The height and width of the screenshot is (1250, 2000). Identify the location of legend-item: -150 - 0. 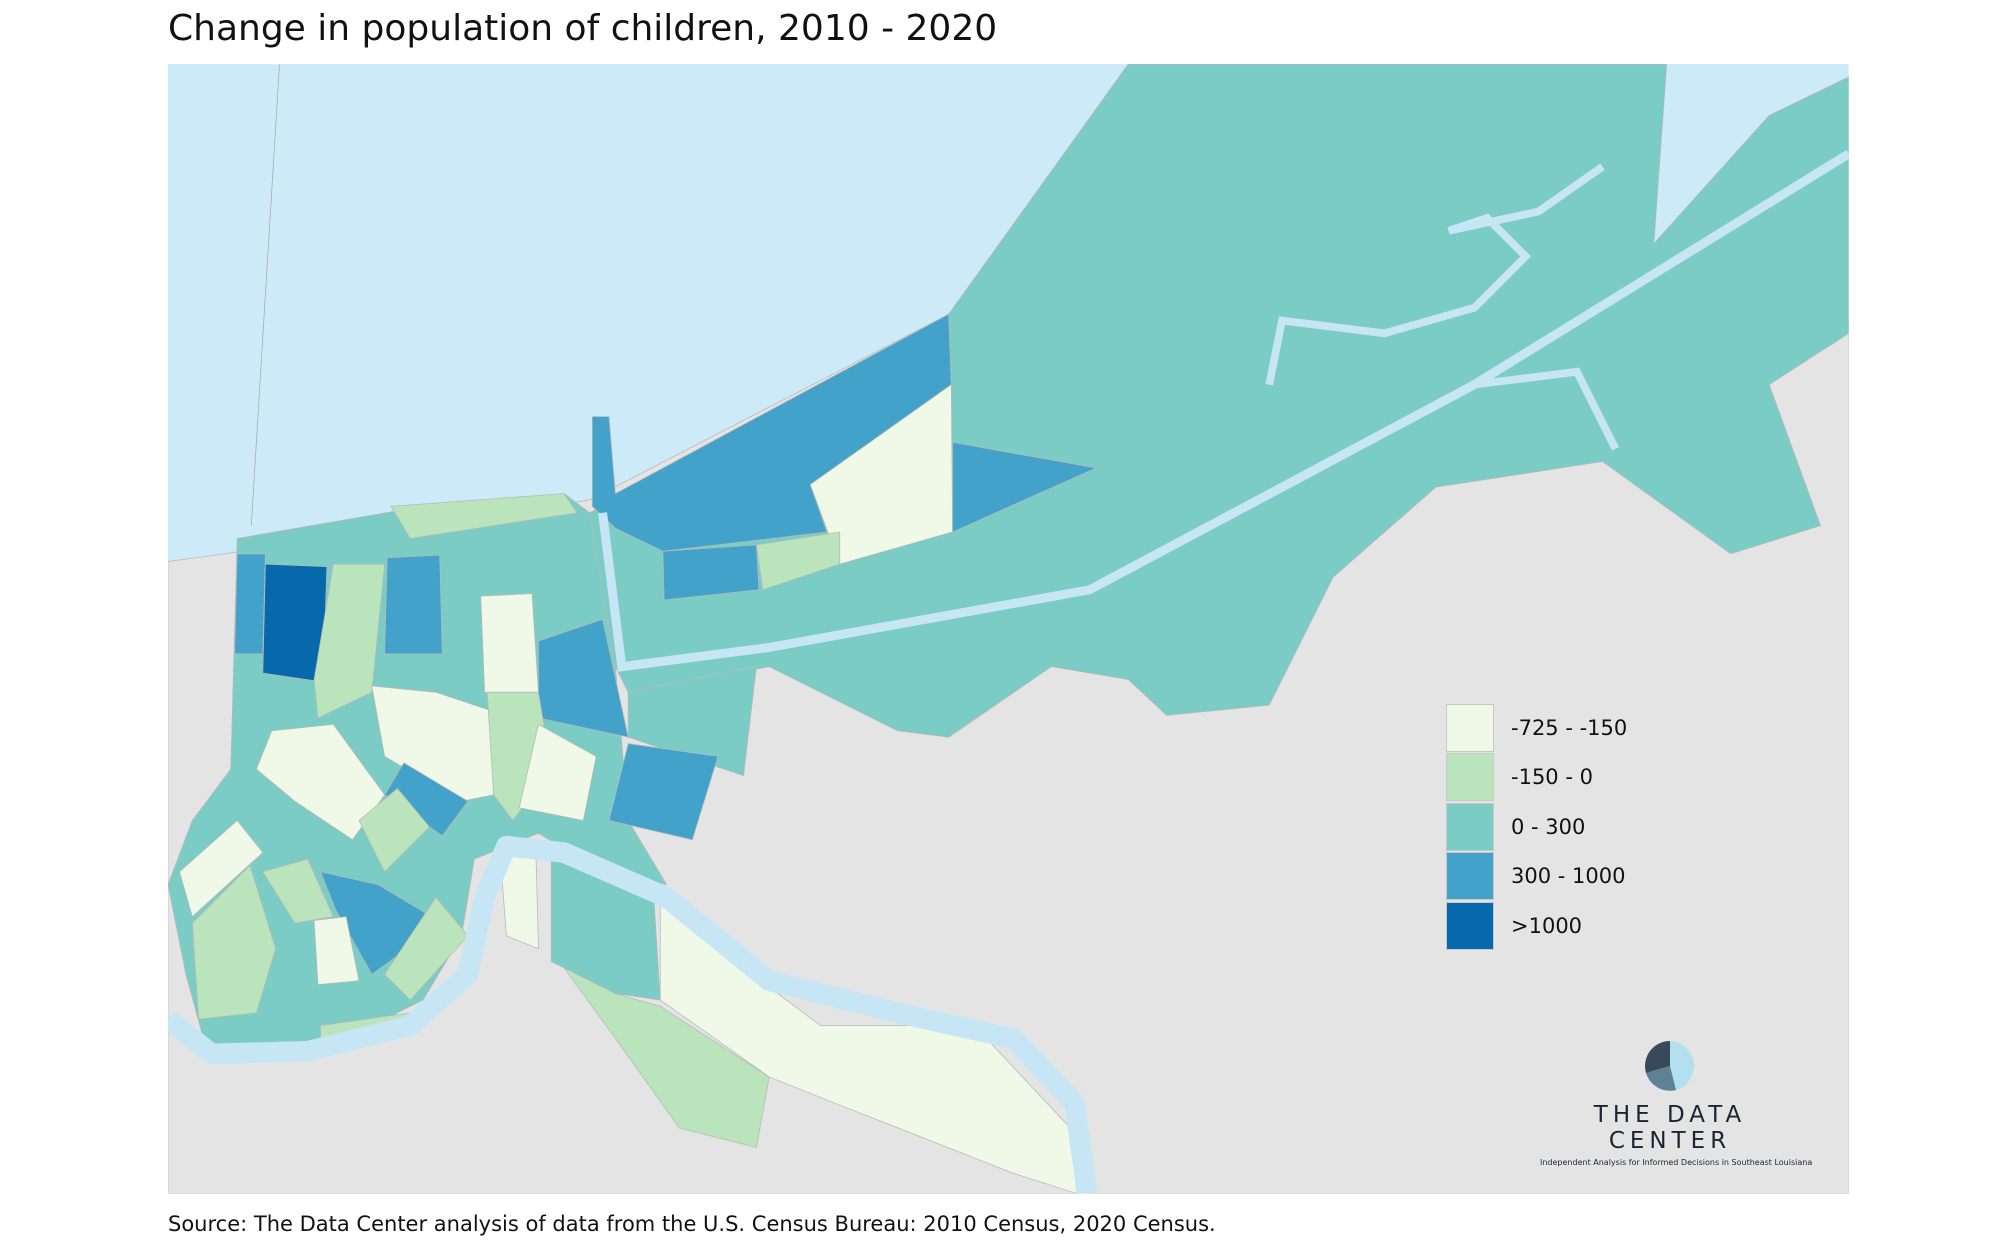
(1536, 778).